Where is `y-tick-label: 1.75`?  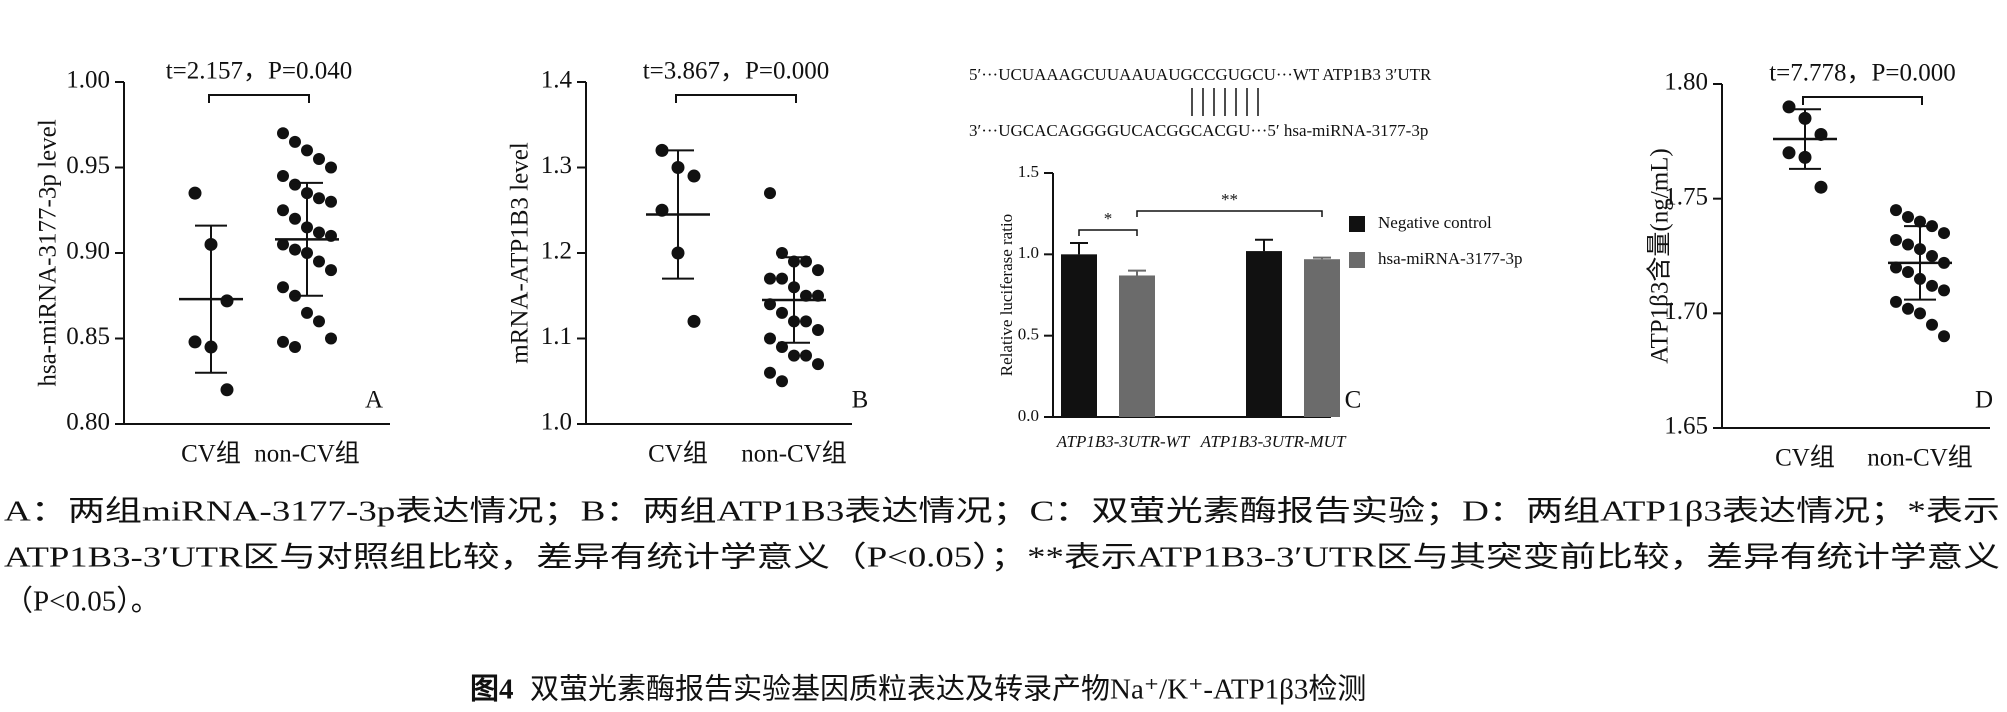 y-tick-label: 1.75 is located at coordinates (1686, 196).